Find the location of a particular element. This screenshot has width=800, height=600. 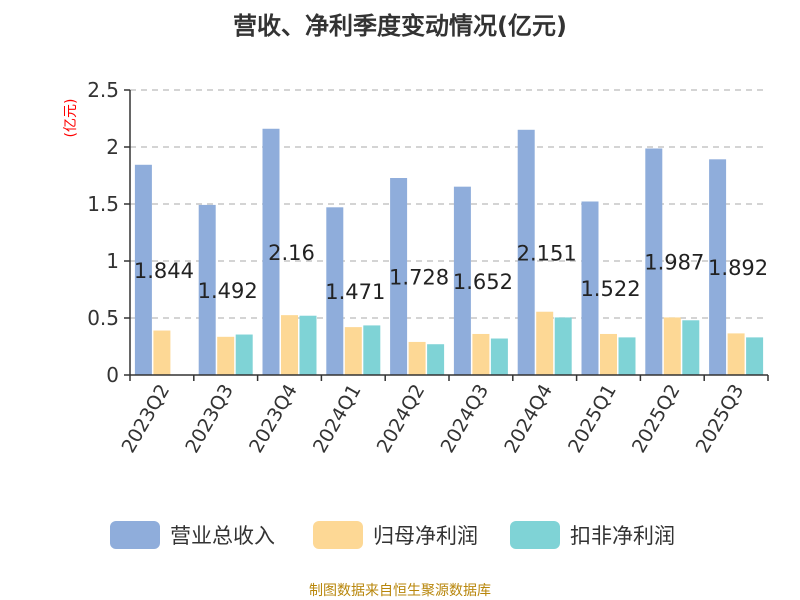

data-label: 1.522 is located at coordinates (610, 289).